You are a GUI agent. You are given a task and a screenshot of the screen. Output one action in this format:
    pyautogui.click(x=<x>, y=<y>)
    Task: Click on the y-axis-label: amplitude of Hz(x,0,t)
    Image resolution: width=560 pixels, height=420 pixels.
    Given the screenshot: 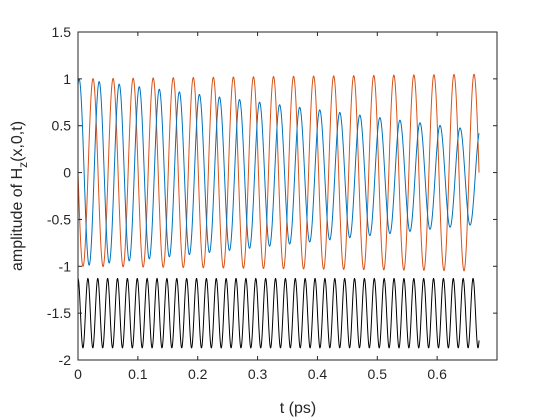 What is the action you would take?
    pyautogui.click(x=19, y=196)
    